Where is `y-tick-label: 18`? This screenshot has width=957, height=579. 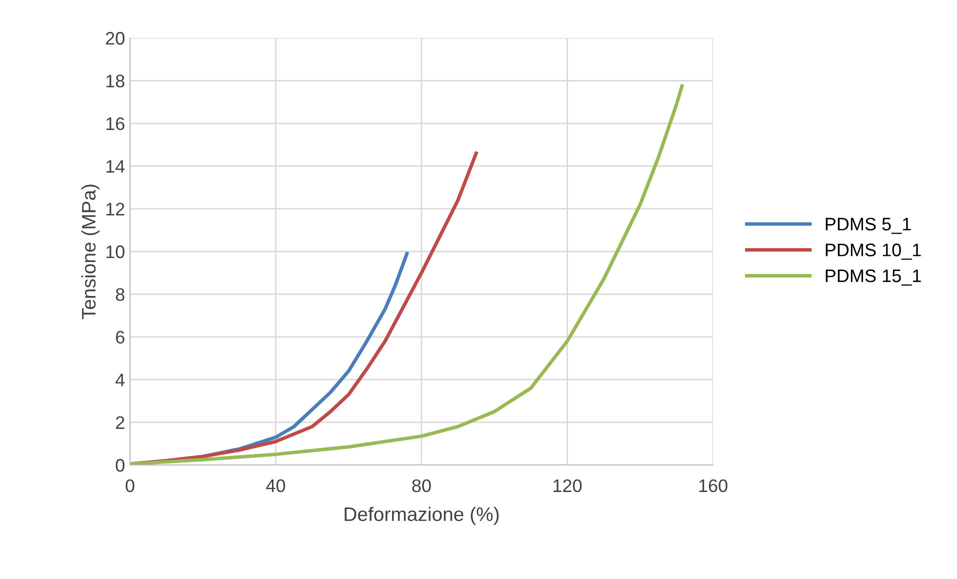
y-tick-label: 18 is located at coordinates (115, 81).